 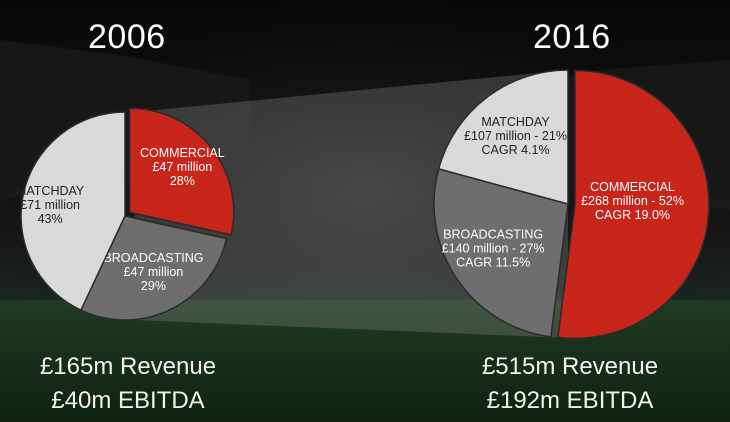 I want to click on chart-title-2006: 2006, so click(x=127, y=37).